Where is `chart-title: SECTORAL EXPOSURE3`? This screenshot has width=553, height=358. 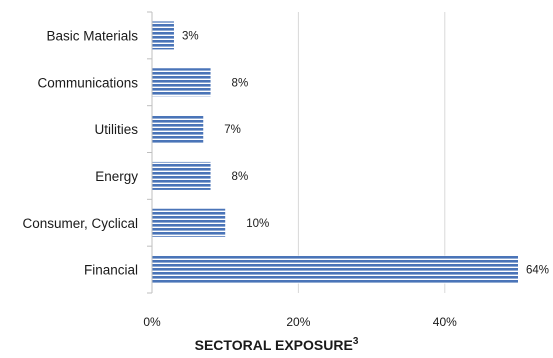 chart-title: SECTORAL EXPOSURE3 is located at coordinates (276, 344).